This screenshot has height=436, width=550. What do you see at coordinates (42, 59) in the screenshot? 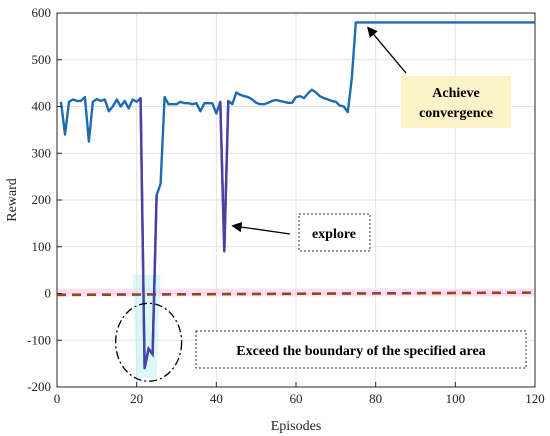
I see `y-tick-label: 500` at bounding box center [42, 59].